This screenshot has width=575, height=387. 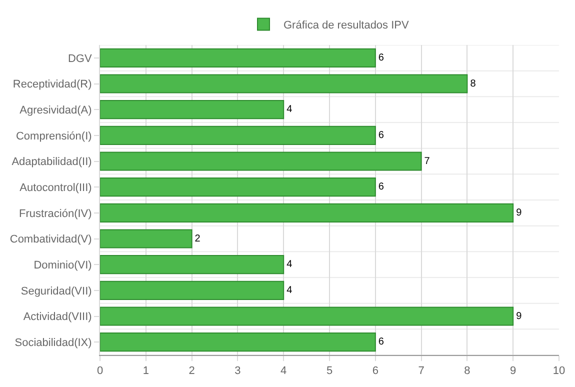 I want to click on y-tick-label: Adaptabilidad(II), so click(x=52, y=162).